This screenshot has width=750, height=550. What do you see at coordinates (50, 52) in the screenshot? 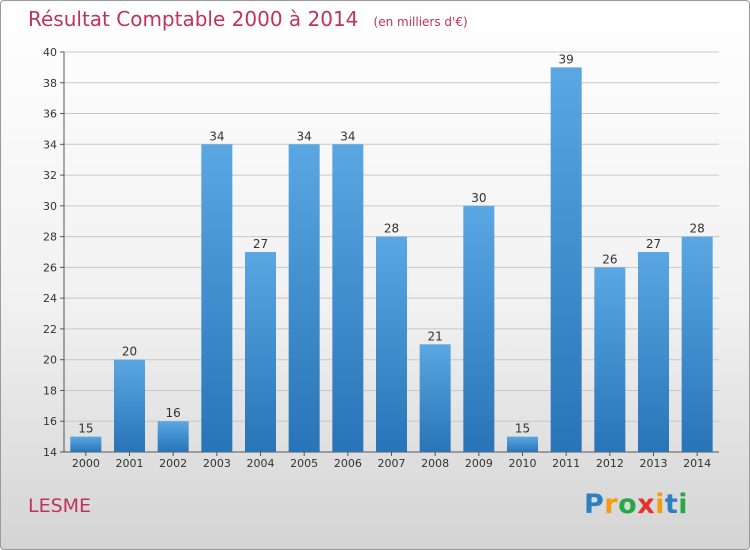
I see `y-tick-label: 40` at bounding box center [50, 52].